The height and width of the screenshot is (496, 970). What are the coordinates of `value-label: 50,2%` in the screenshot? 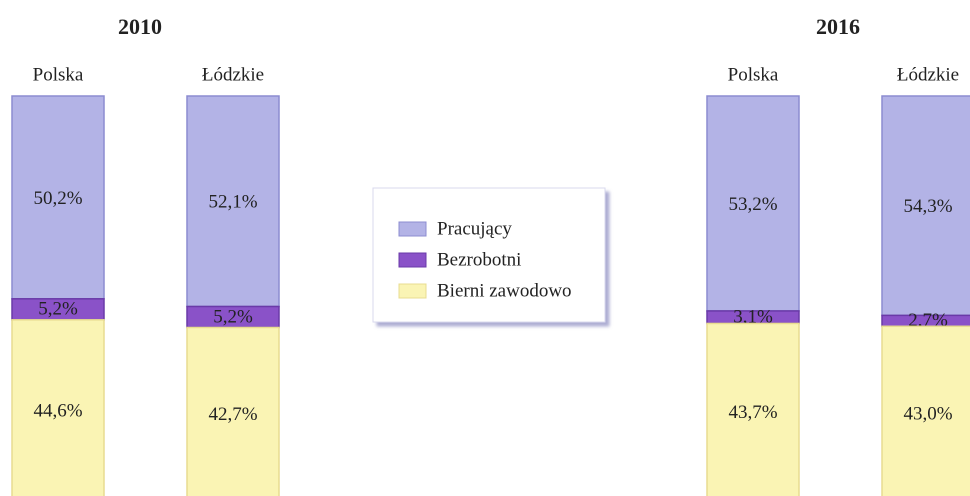 It's located at (57, 198).